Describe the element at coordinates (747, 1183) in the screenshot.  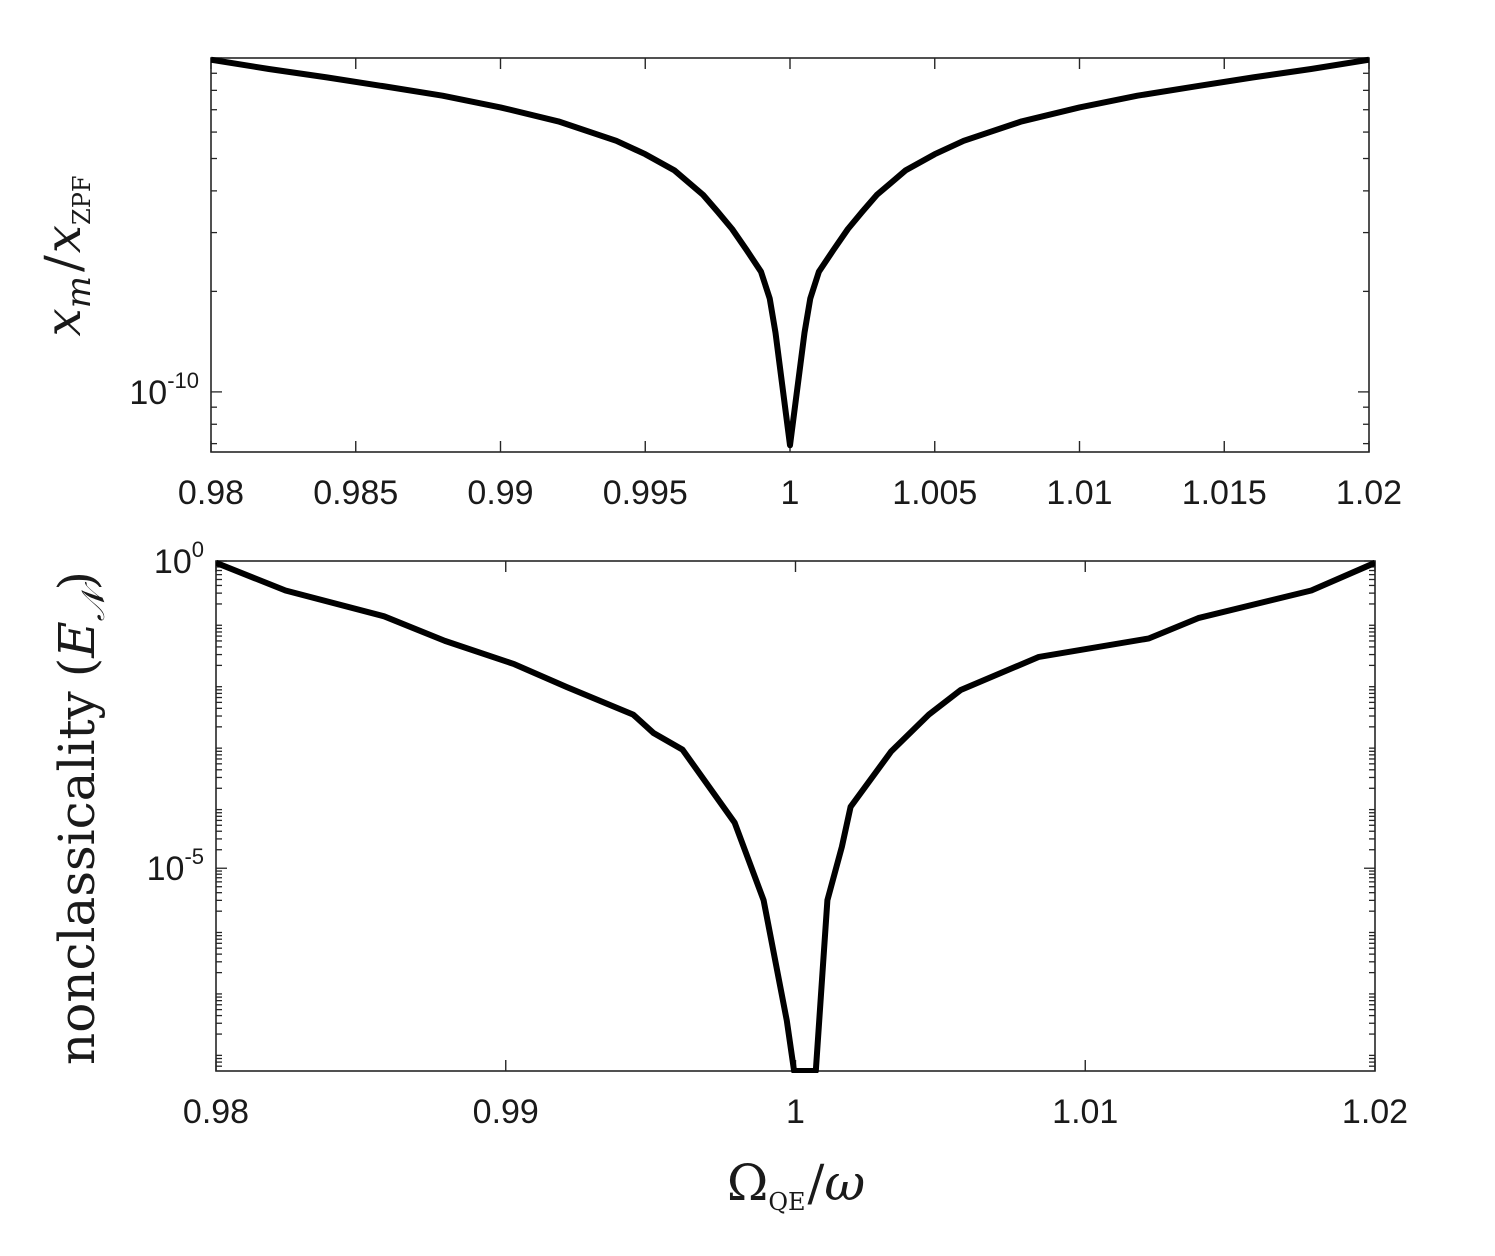
I see `xlabel-base: Ω` at that location.